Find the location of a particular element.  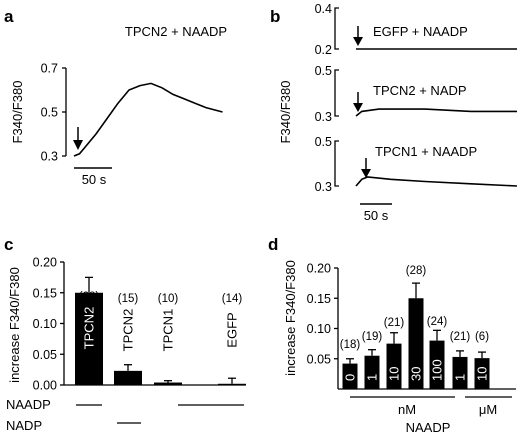

panel-c-letter: c is located at coordinates (8, 244).